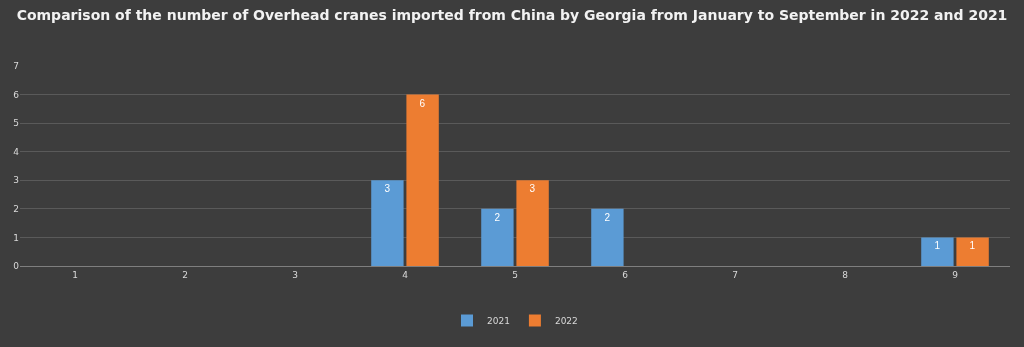 The height and width of the screenshot is (347, 1024). I want to click on x-tick-label: 1, so click(75, 274).